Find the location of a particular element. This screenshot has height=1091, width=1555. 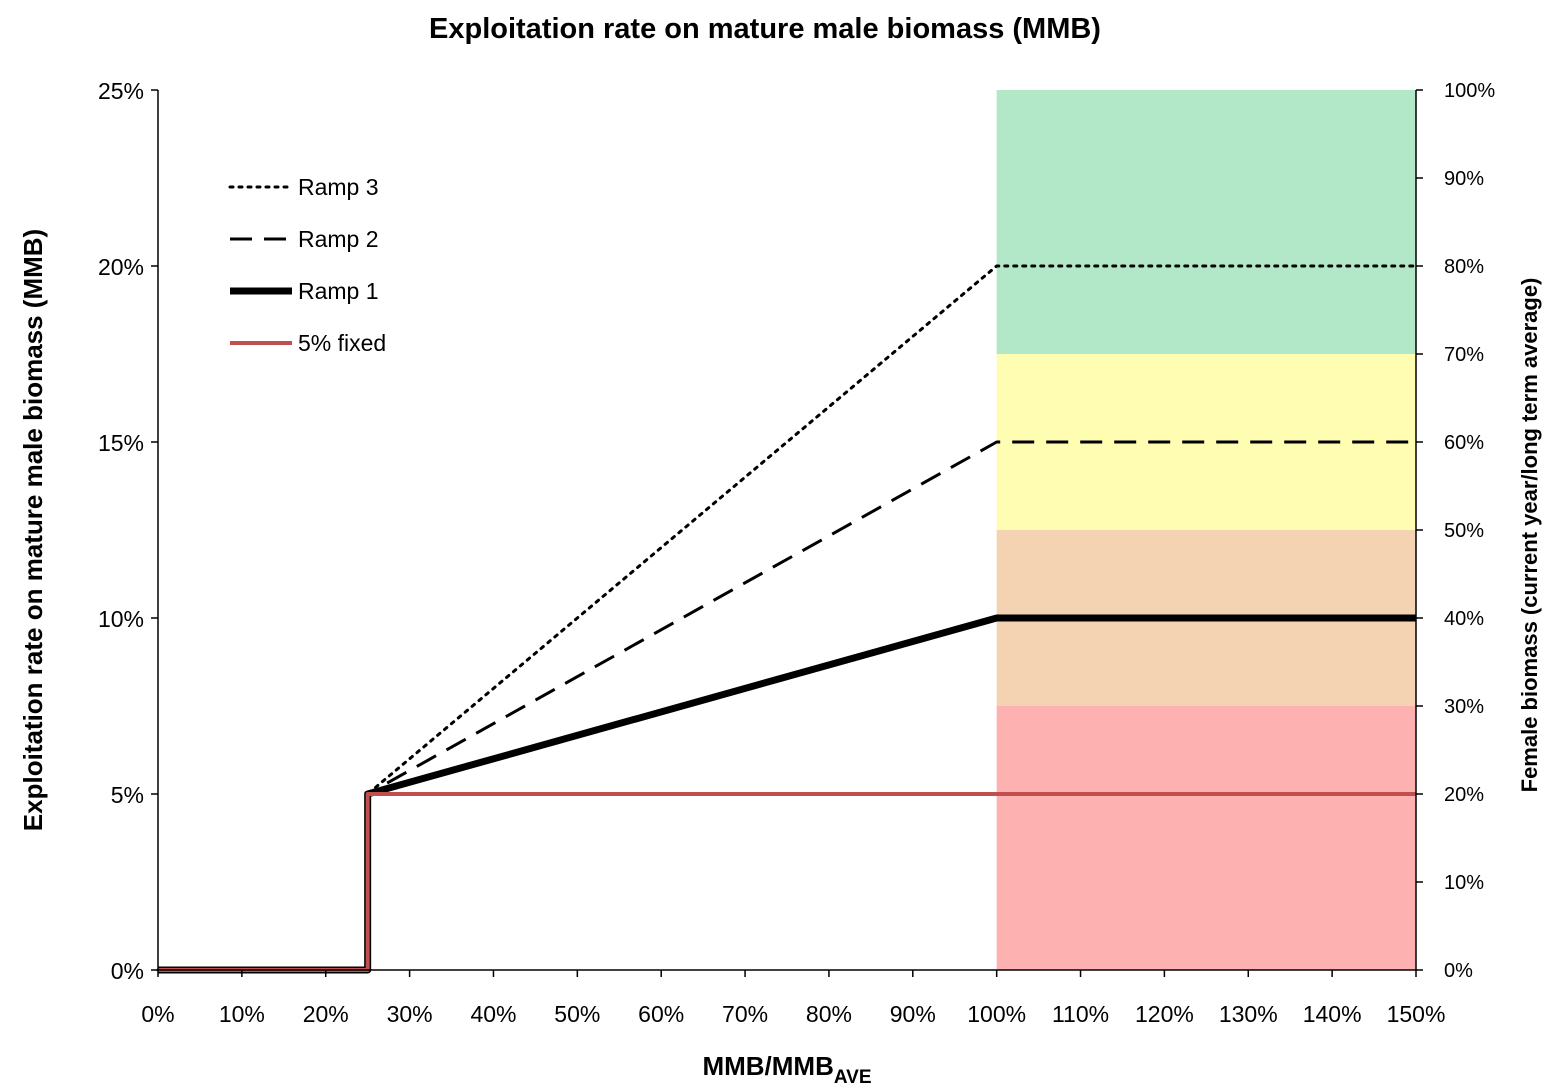

y2-tick-label: 20% is located at coordinates (1464, 795).